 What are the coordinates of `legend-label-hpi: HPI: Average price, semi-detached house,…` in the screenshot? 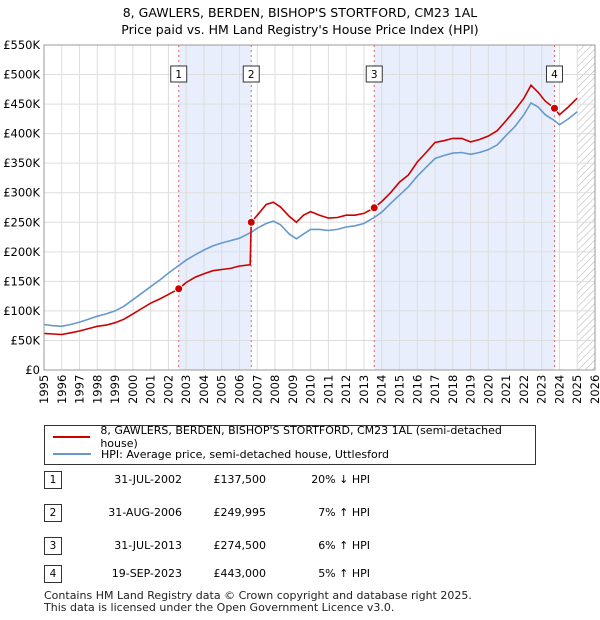 It's located at (245, 454).